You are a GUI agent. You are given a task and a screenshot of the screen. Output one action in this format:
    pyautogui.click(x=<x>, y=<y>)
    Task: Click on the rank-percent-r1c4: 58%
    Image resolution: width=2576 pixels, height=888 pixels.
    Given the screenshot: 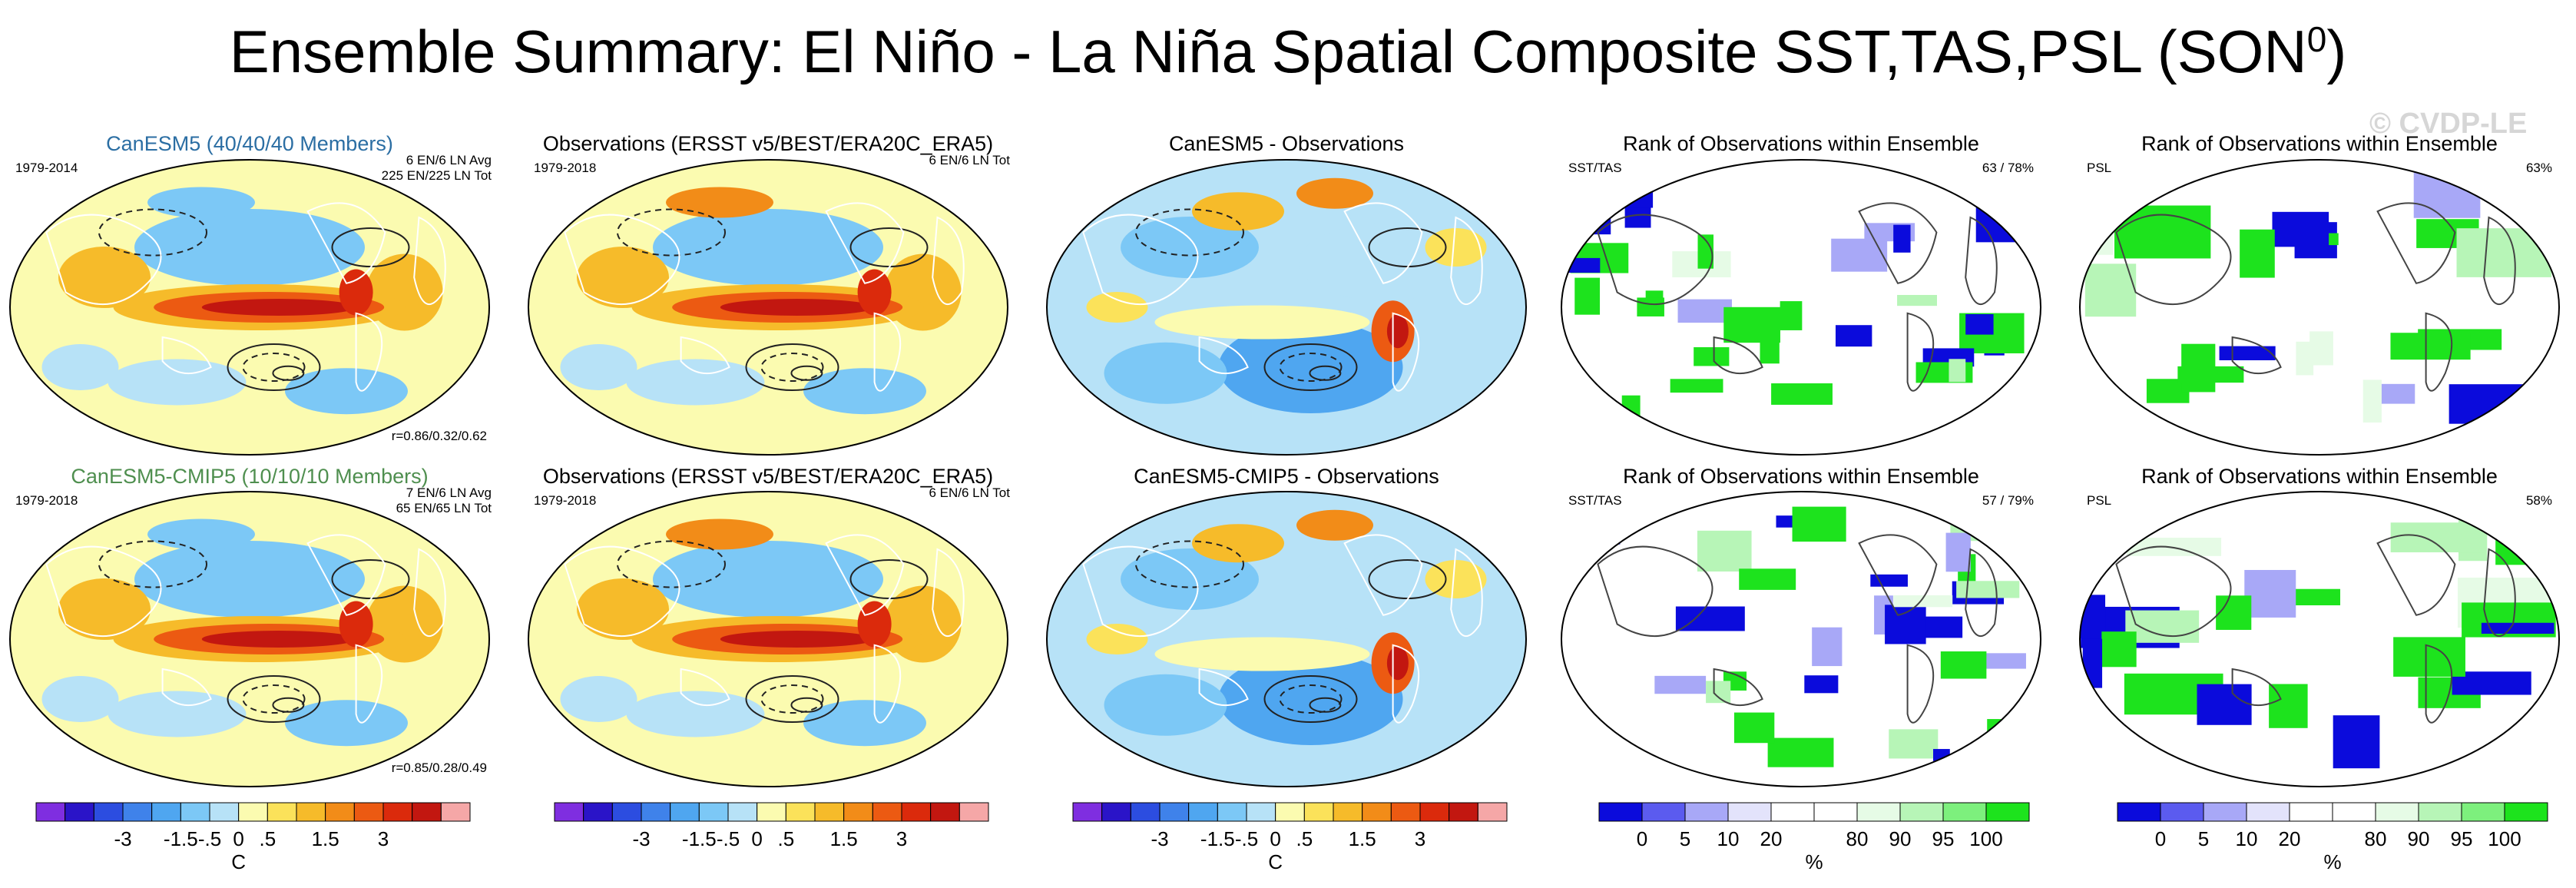 What is the action you would take?
    pyautogui.click(x=2538, y=501)
    